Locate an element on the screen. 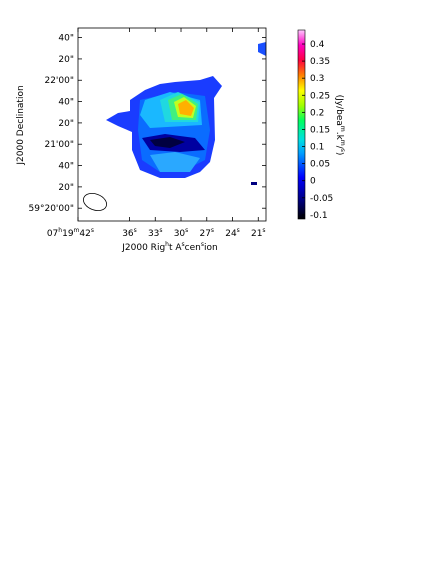 The width and height of the screenshot is (442, 572). x-tick-label: 30s is located at coordinates (181, 233).